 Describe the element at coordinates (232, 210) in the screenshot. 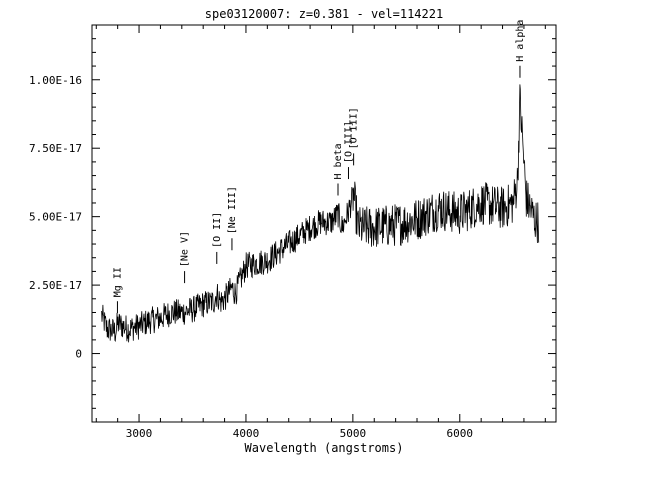

I see `line-label: [Ne III]` at that location.